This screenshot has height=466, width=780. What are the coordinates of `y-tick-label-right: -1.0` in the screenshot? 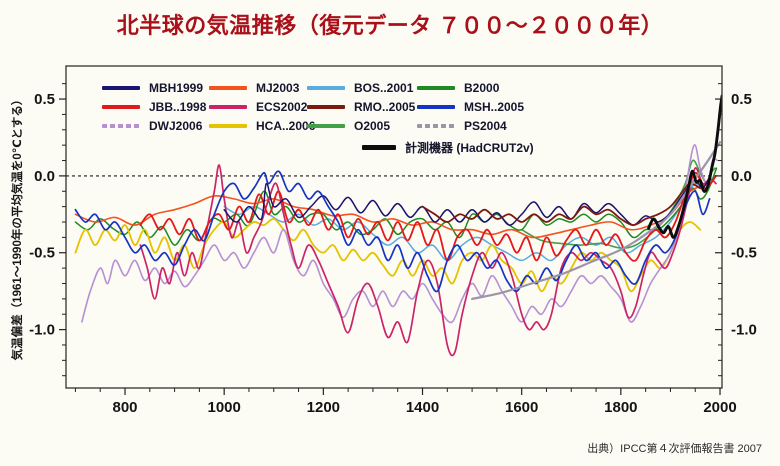 It's located at (744, 330).